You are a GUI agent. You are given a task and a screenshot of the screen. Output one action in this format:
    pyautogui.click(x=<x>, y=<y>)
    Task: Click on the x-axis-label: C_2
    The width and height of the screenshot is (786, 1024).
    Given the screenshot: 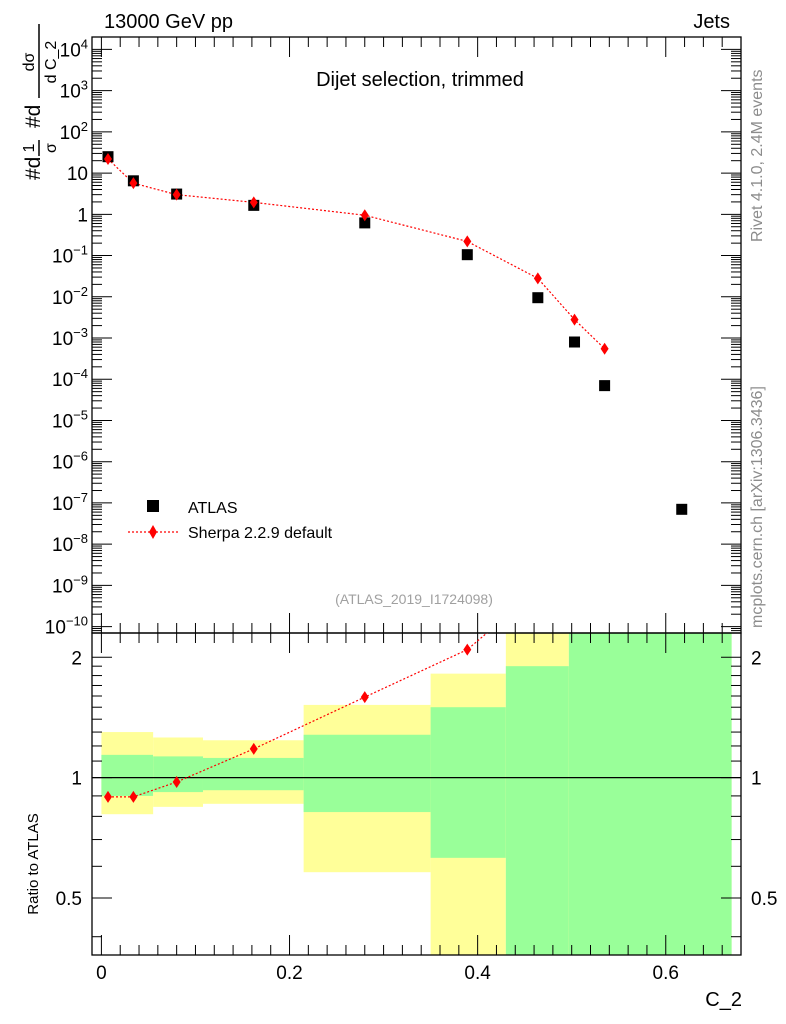 What is the action you would take?
    pyautogui.click(x=723, y=1000)
    